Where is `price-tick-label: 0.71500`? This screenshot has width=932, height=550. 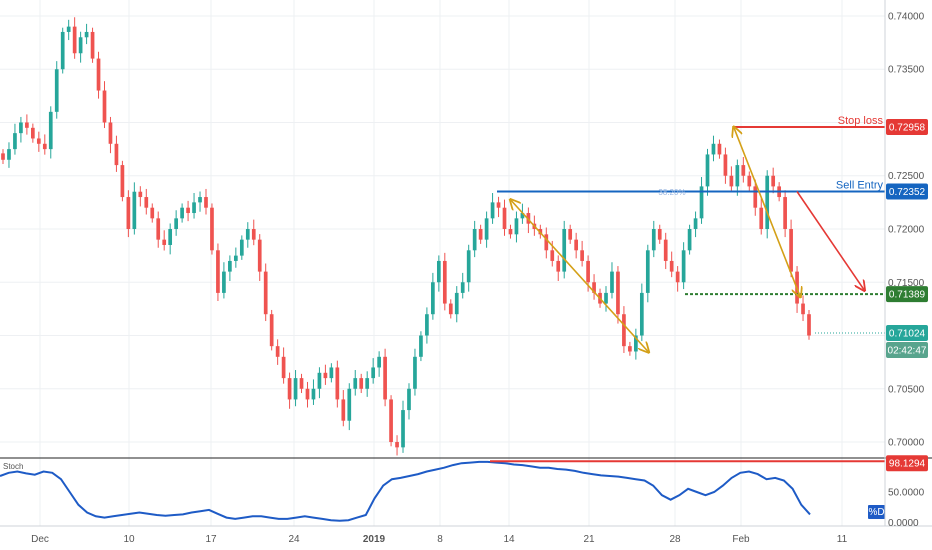 price-tick-label: 0.71500 is located at coordinates (906, 283).